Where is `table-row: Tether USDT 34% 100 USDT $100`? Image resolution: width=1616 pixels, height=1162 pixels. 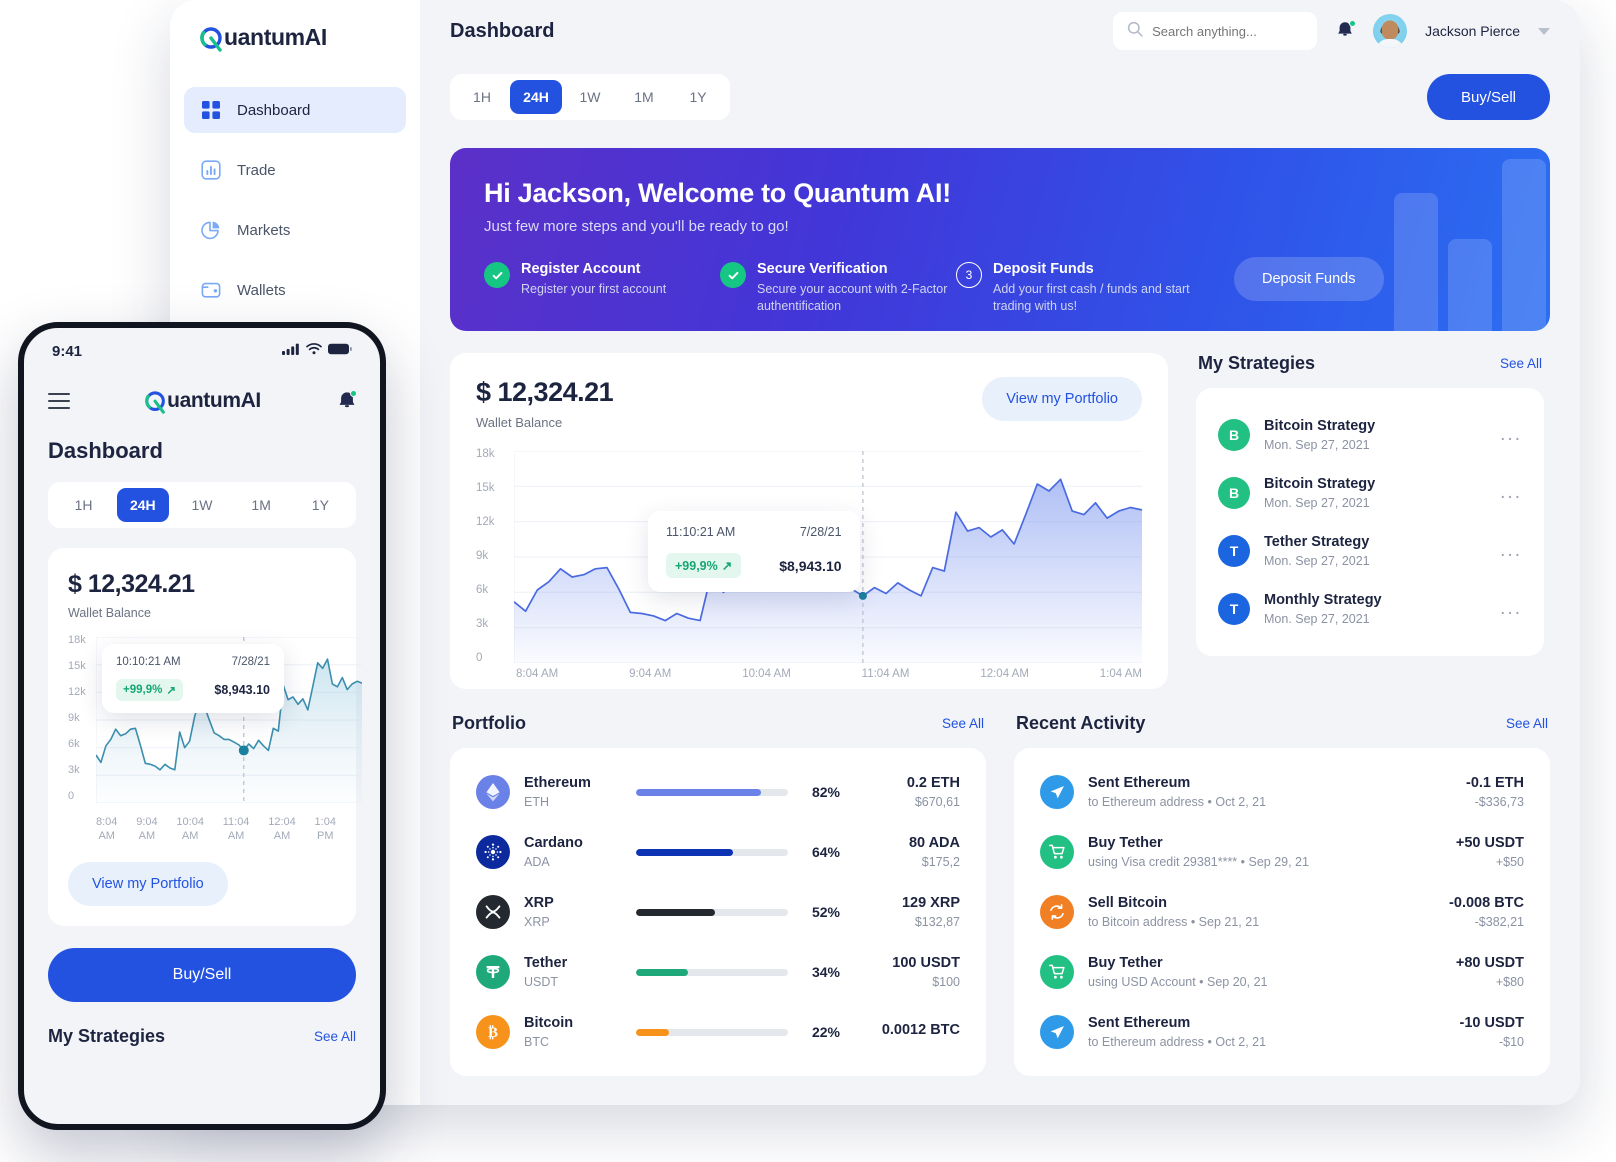
table-row: Tether USDT 34% 100 USDT $100 is located at coordinates (718, 972).